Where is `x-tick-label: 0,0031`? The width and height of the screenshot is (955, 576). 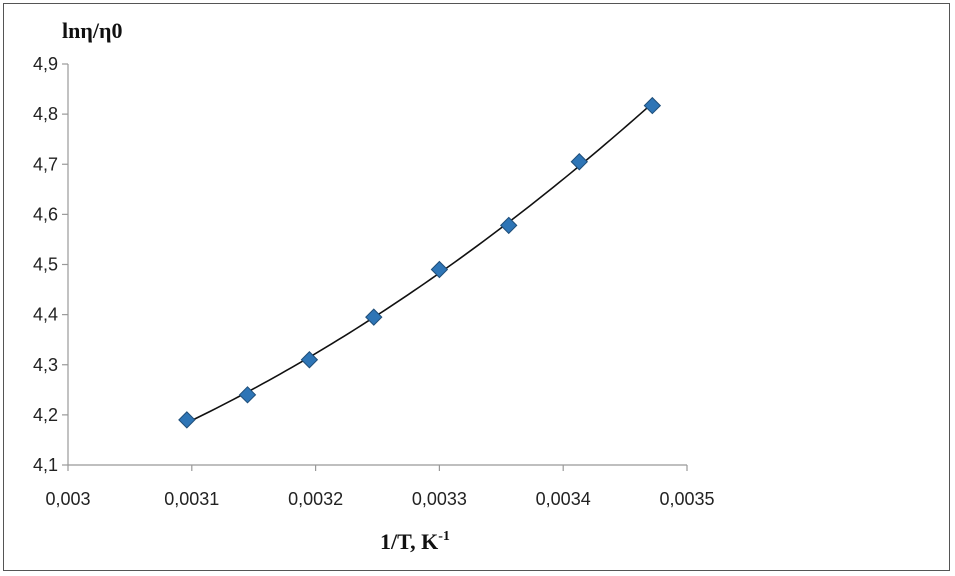
x-tick-label: 0,0031 is located at coordinates (191, 499).